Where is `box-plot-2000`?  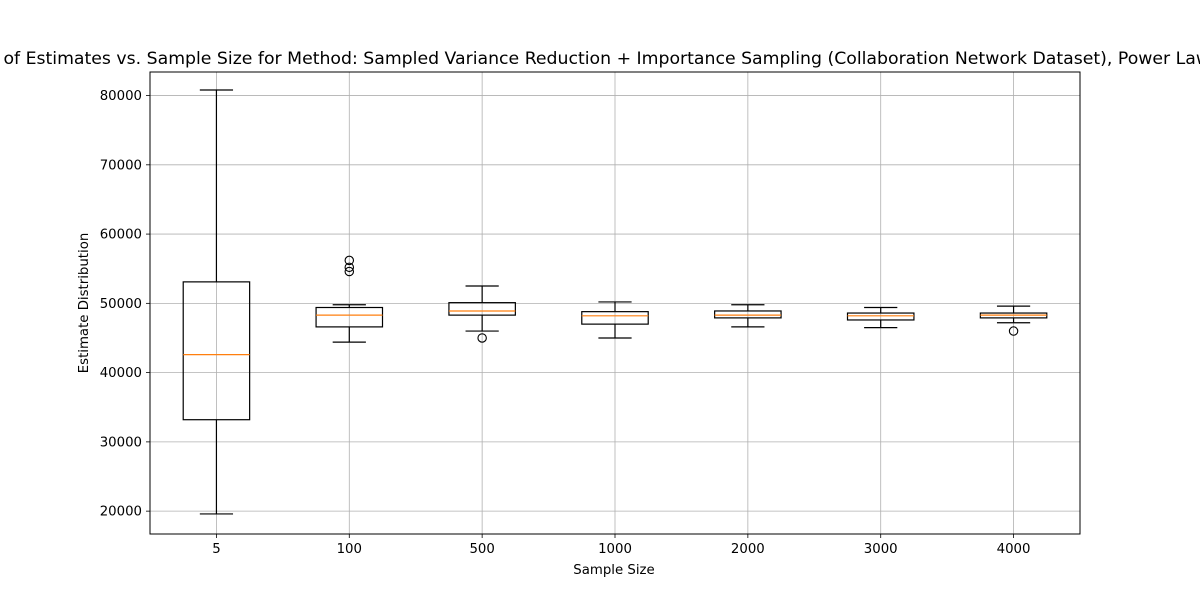 box-plot-2000 is located at coordinates (748, 316).